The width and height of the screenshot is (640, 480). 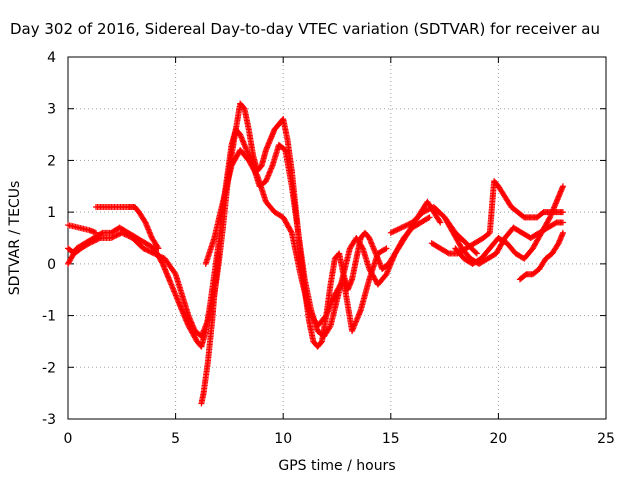 What do you see at coordinates (51, 265) in the screenshot?
I see `y-tick-label: 0` at bounding box center [51, 265].